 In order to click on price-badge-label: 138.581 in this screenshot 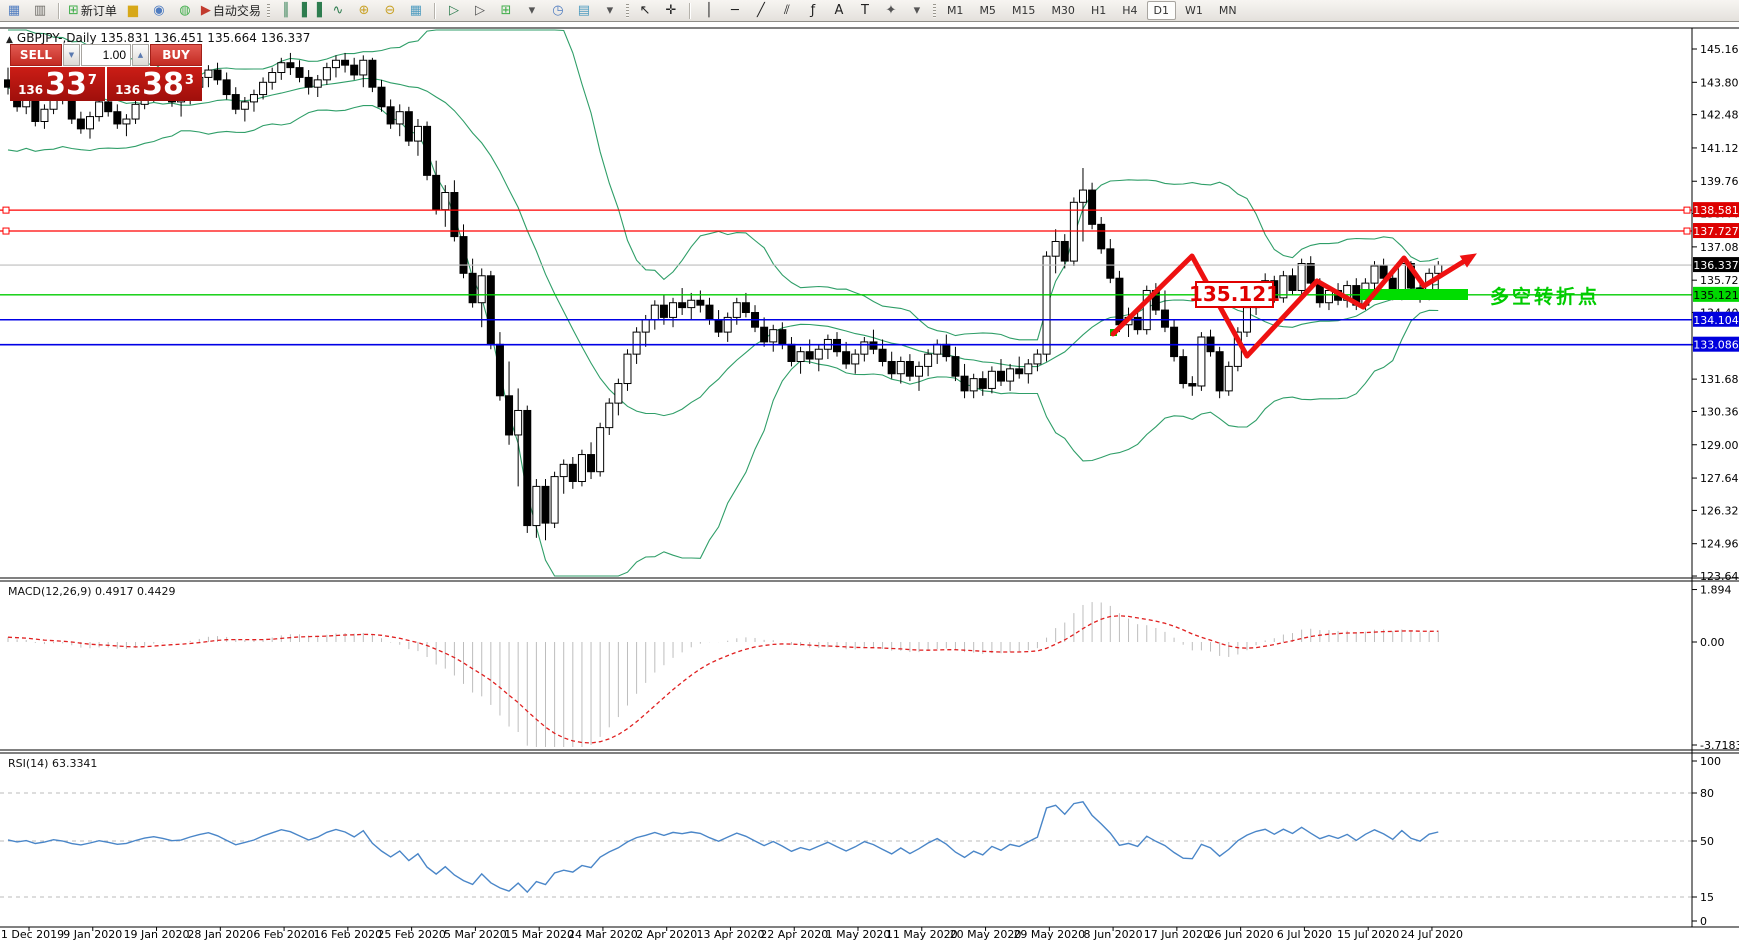, I will do `click(1716, 210)`.